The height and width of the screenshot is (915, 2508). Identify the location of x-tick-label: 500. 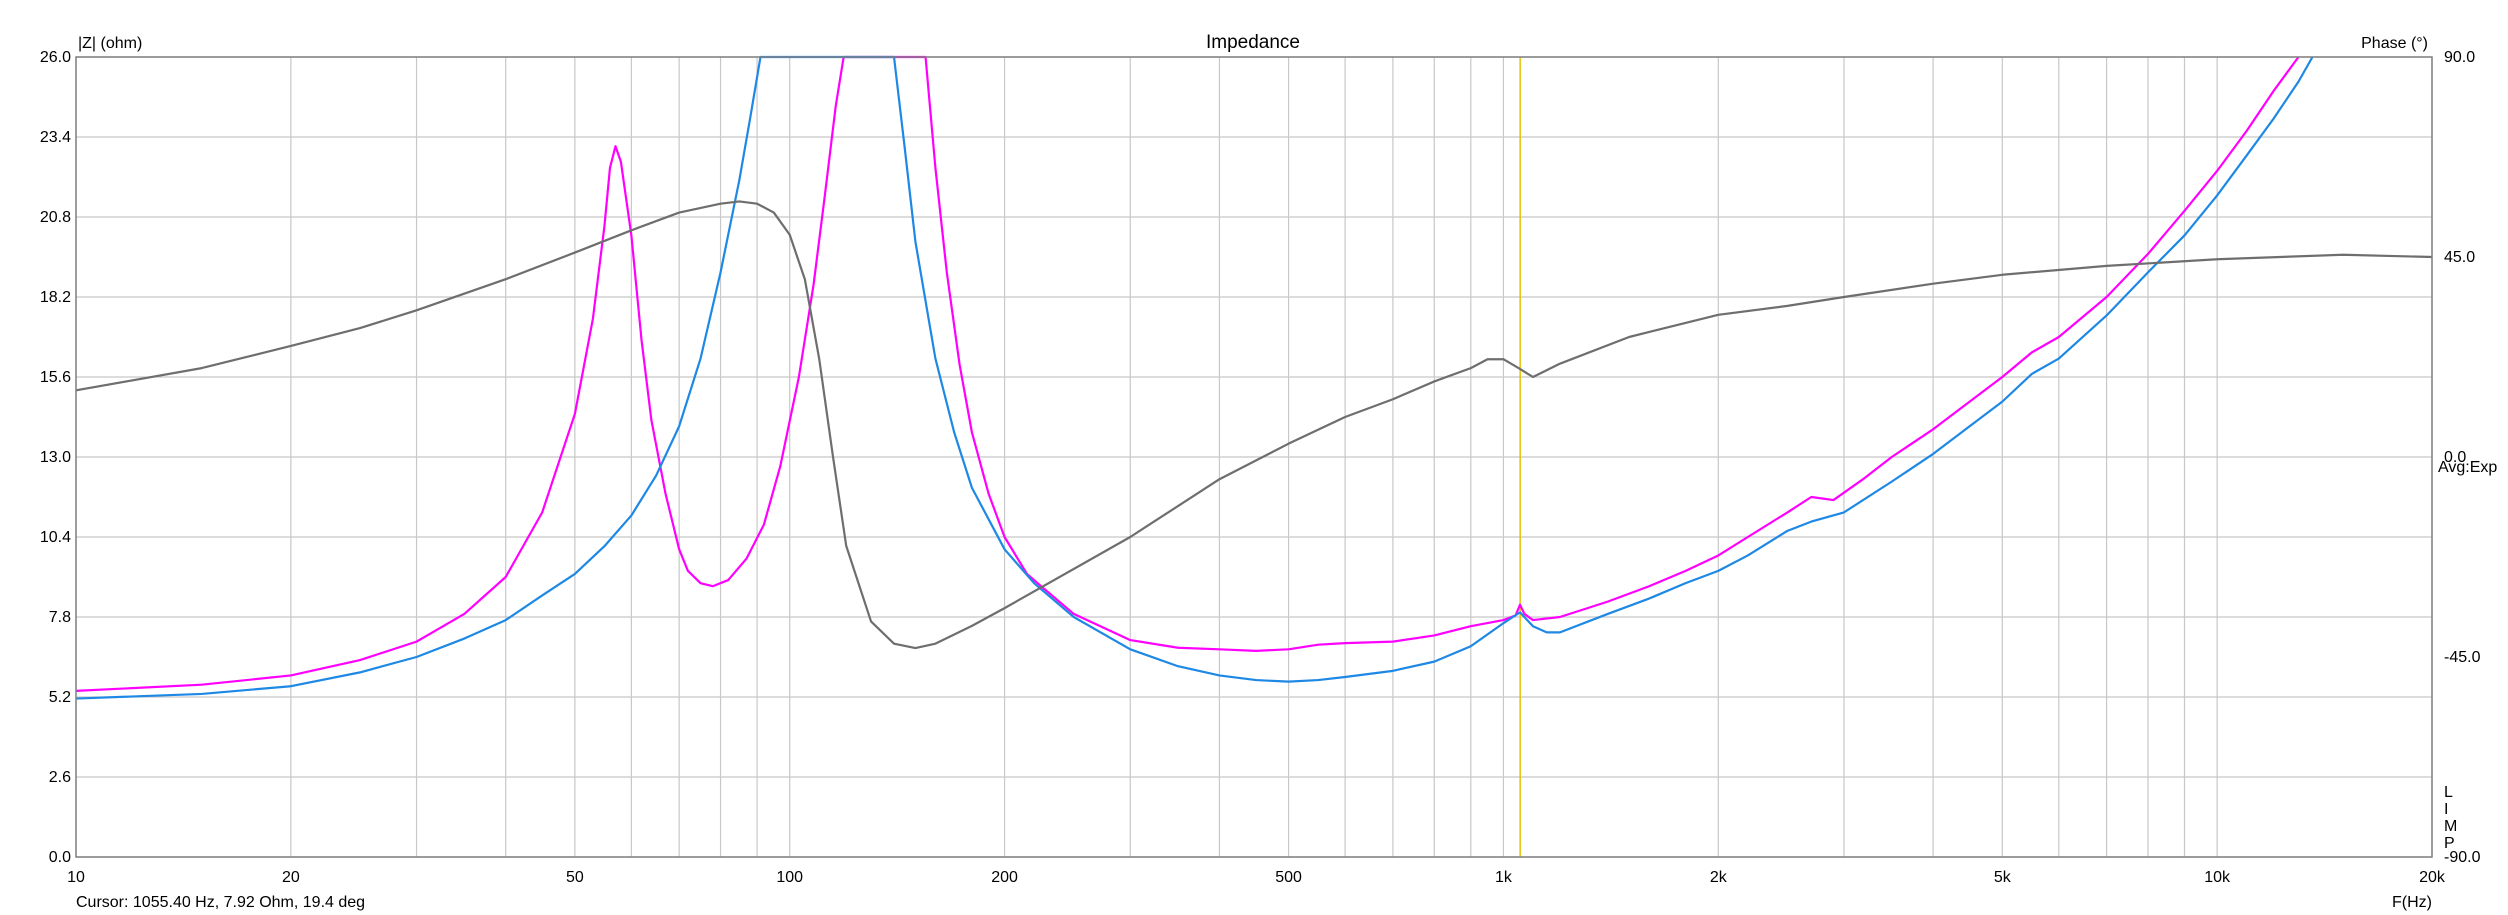
(1288, 877).